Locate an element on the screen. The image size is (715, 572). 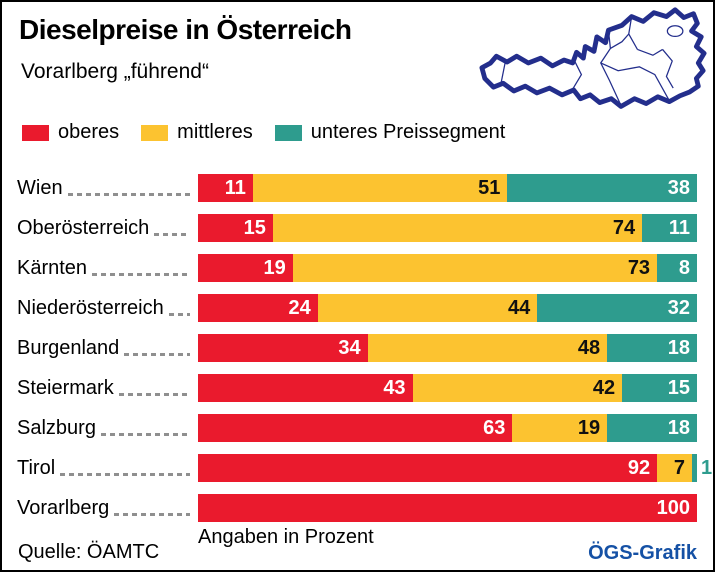
category-label: Wien is located at coordinates (40, 188).